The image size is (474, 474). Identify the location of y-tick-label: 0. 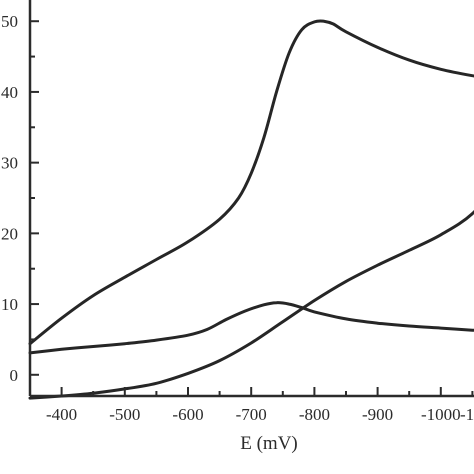
(14, 375).